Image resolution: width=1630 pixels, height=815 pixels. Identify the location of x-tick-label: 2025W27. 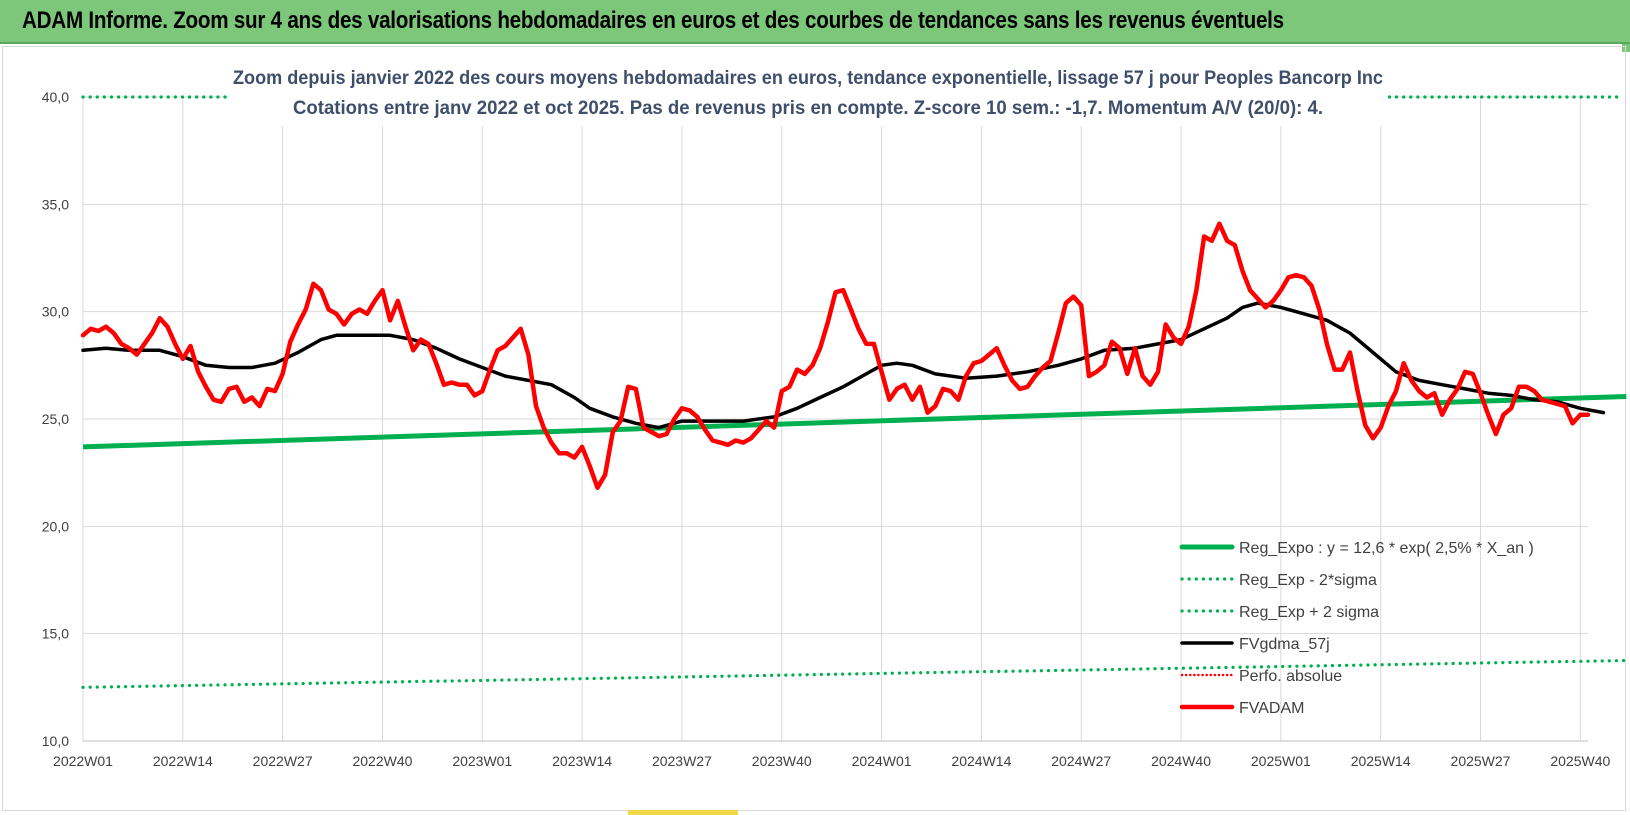
(1481, 761).